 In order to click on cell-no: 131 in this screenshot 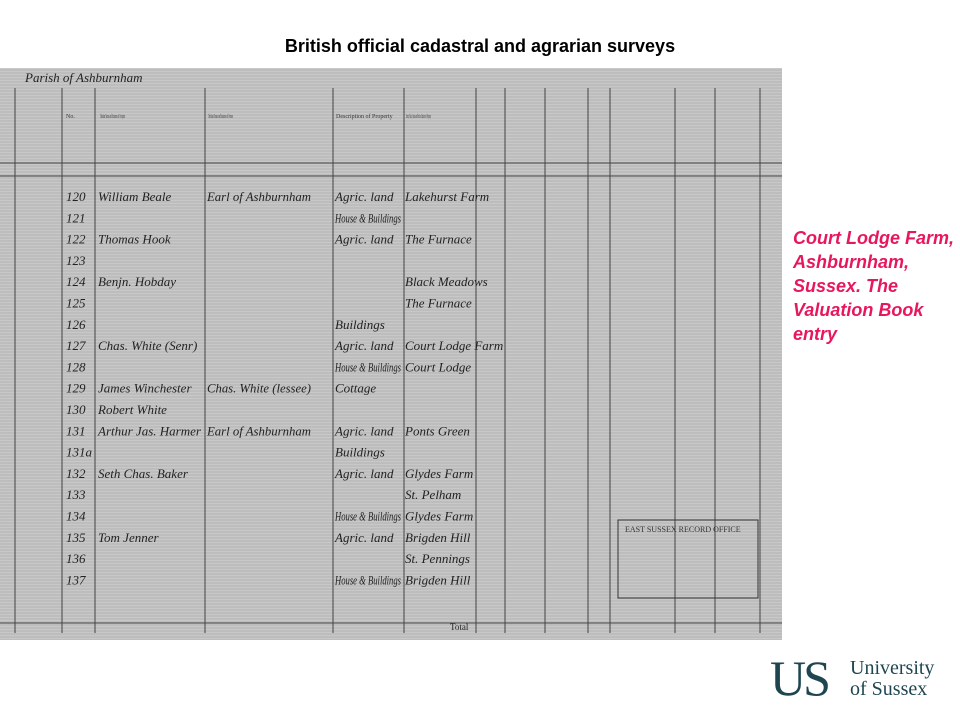, I will do `click(76, 430)`.